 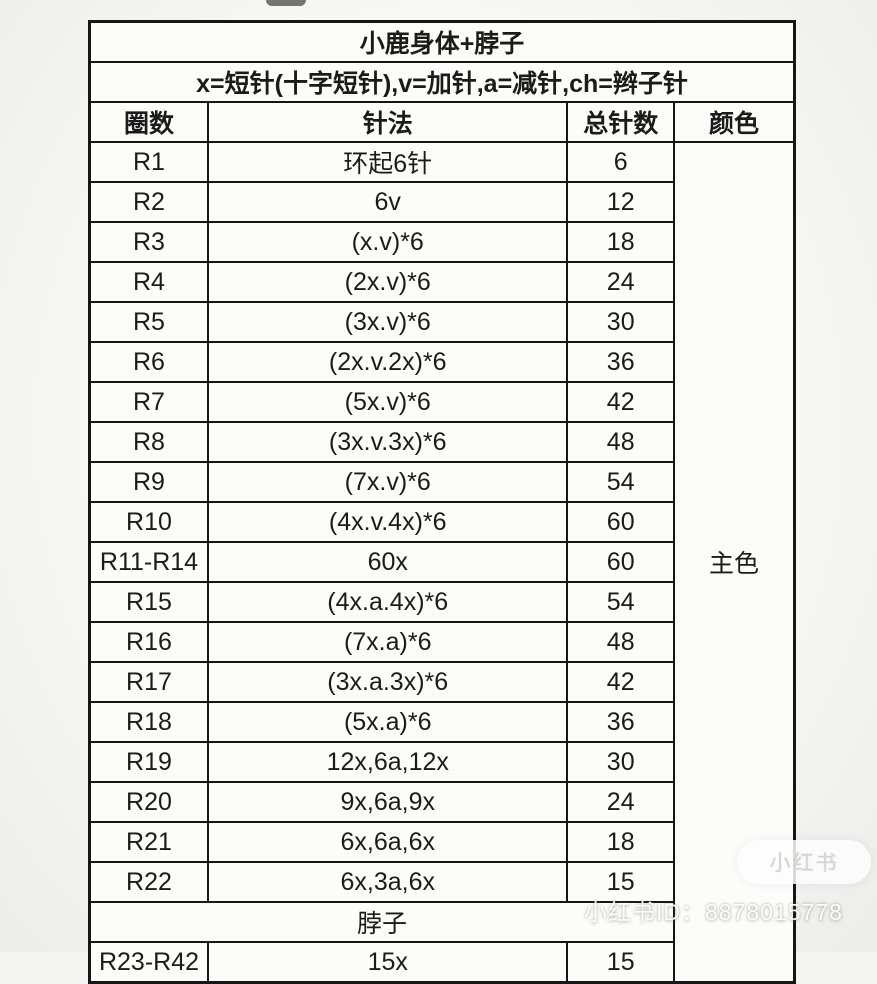 I want to click on title-row: 小鹿身体+脖子, so click(x=442, y=41).